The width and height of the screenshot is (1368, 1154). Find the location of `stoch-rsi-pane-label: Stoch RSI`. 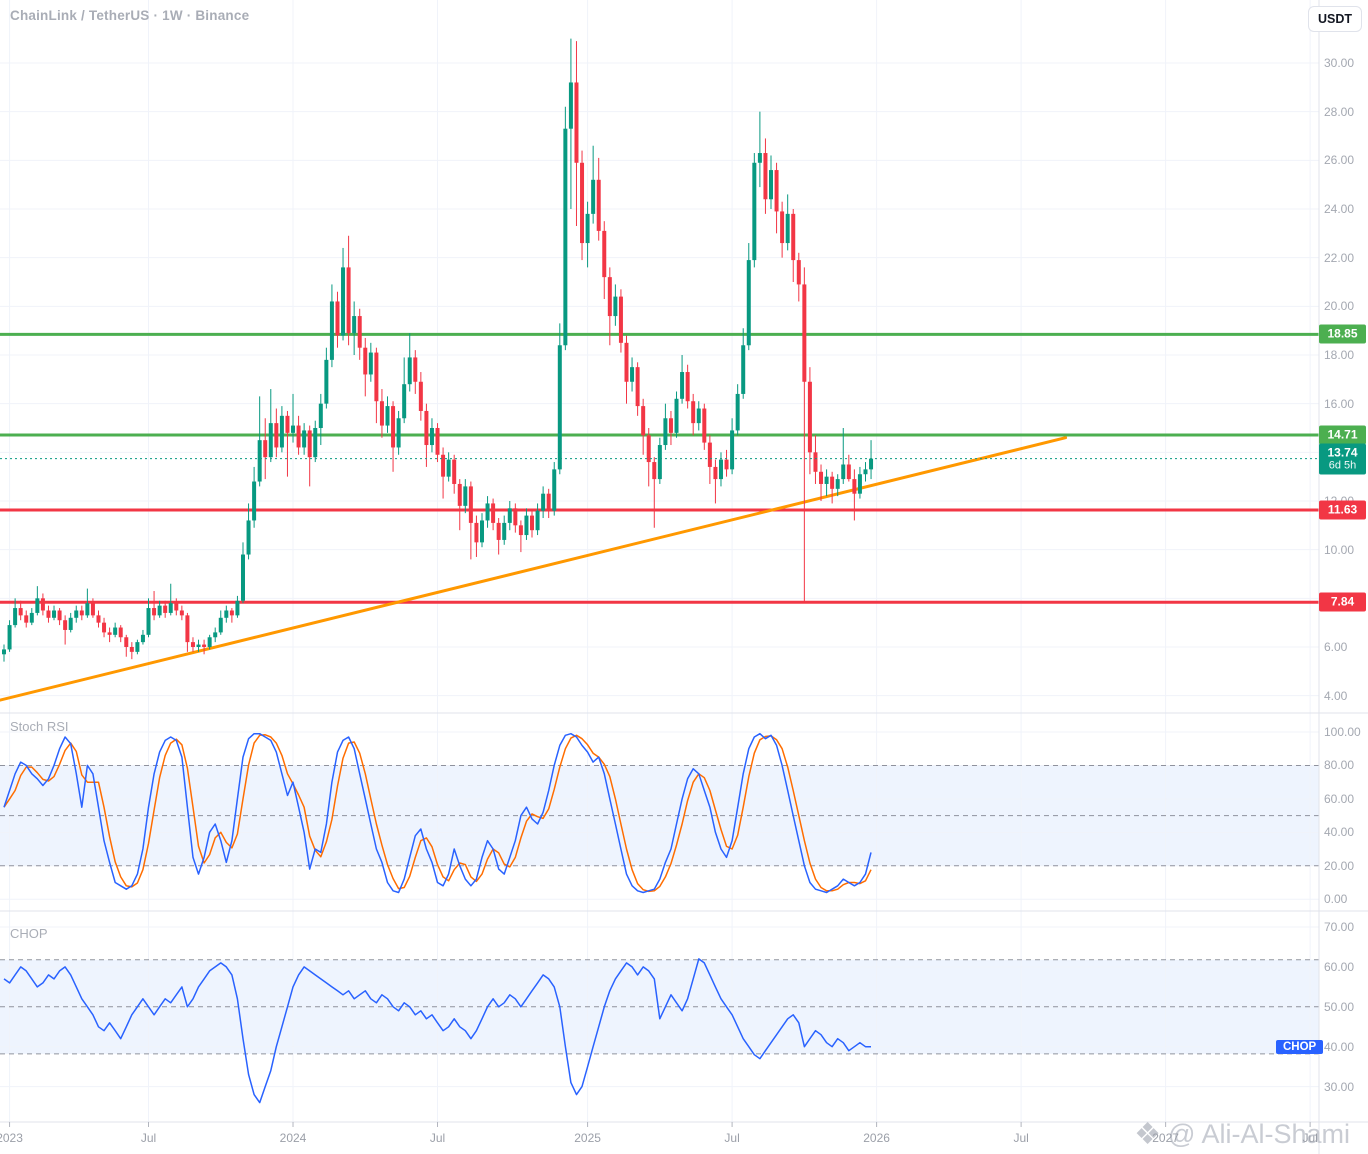

stoch-rsi-pane-label: Stoch RSI is located at coordinates (39, 726).